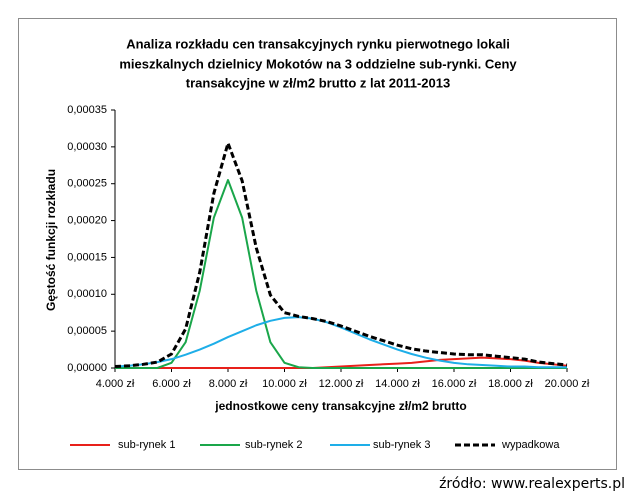 The width and height of the screenshot is (634, 495). Describe the element at coordinates (87, 368) in the screenshot. I see `y-tick-label: 0,00000` at that location.